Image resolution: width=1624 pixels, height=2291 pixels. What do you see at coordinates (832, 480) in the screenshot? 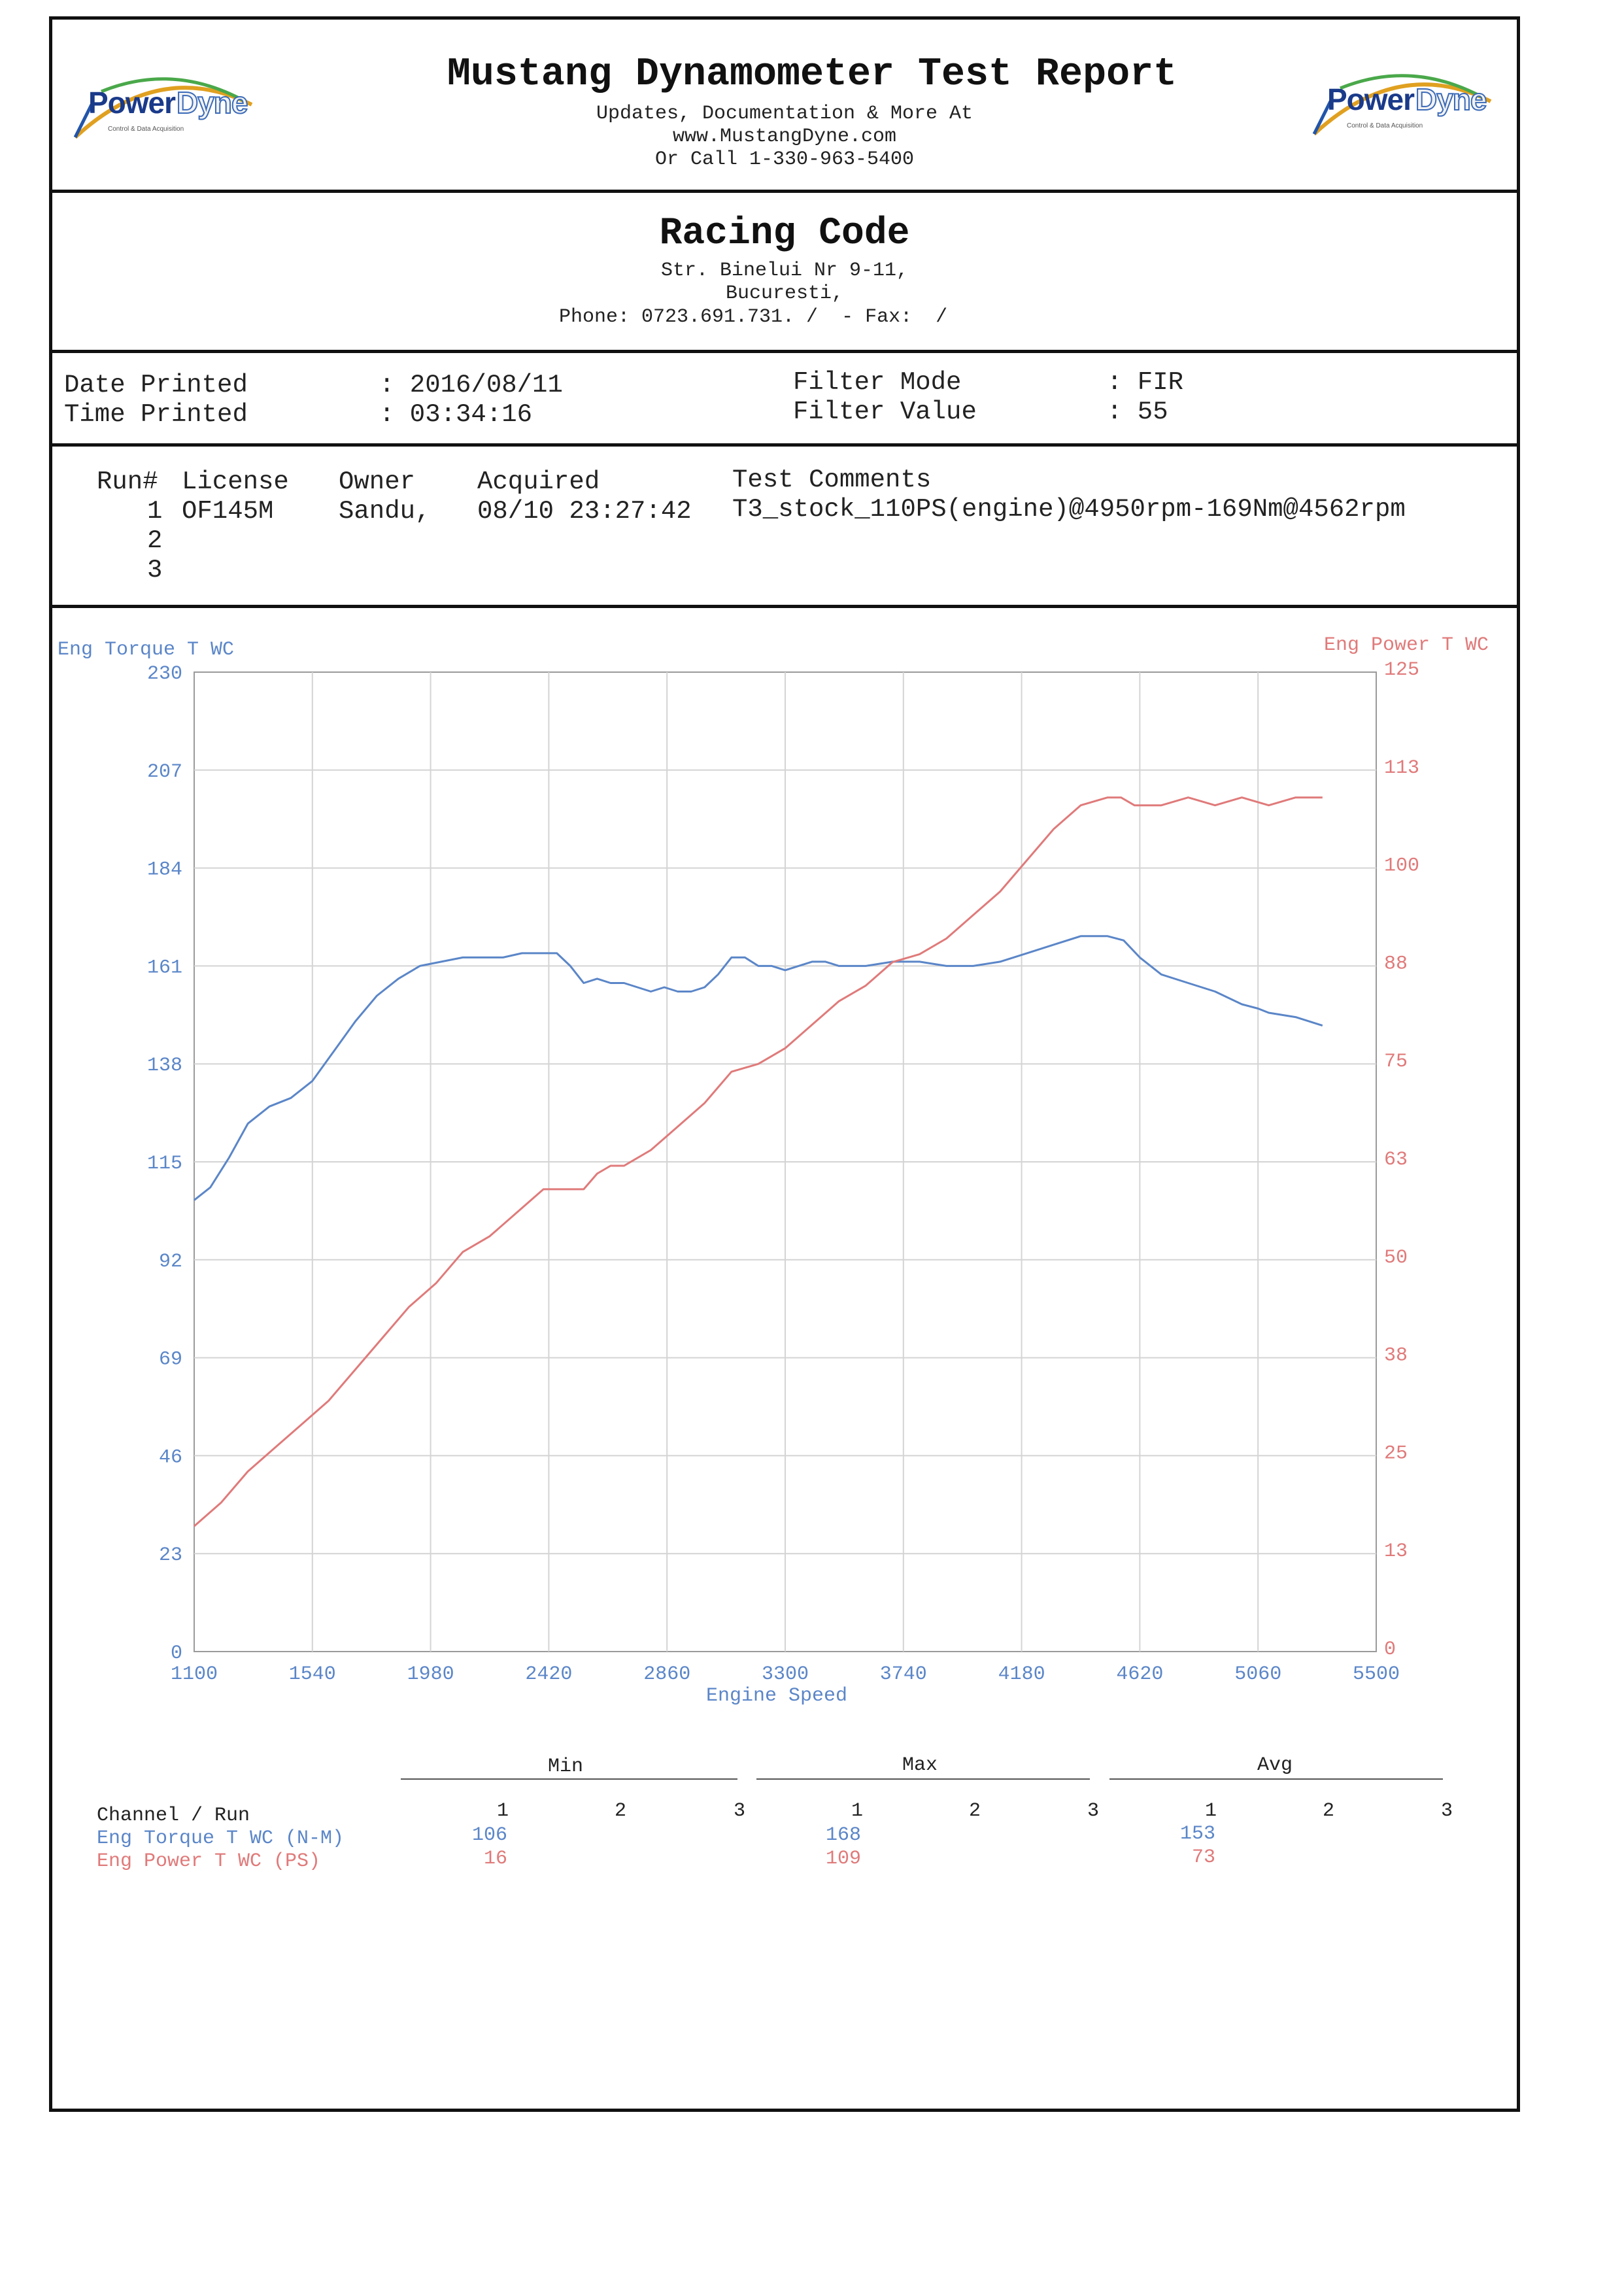
I see `runs-header-comments: Test Comments` at bounding box center [832, 480].